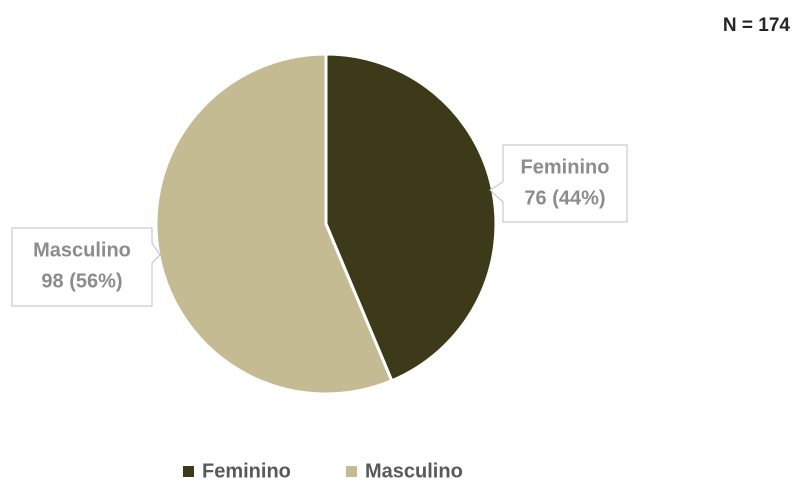  What do you see at coordinates (564, 198) in the screenshot?
I see `data-label: 76 (44%)` at bounding box center [564, 198].